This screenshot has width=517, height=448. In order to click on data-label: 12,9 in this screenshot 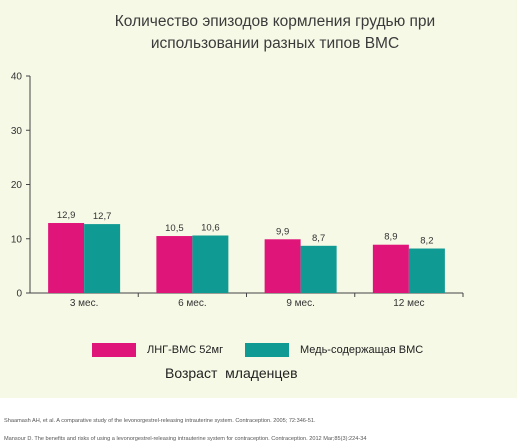, I will do `click(66, 215)`.